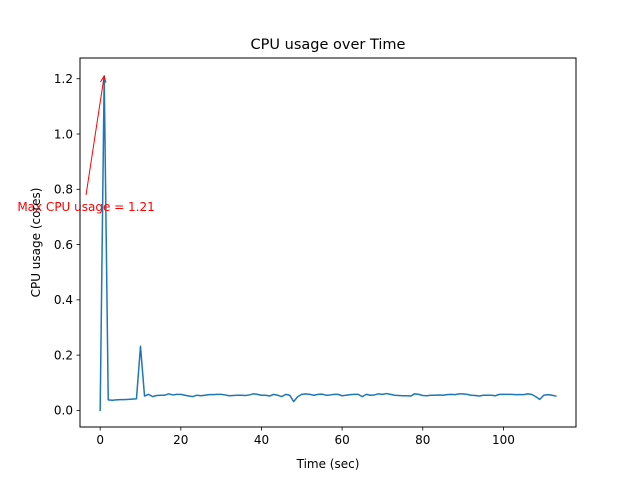 Image resolution: width=640 pixels, height=480 pixels. I want to click on x-tick-label: 40, so click(261, 440).